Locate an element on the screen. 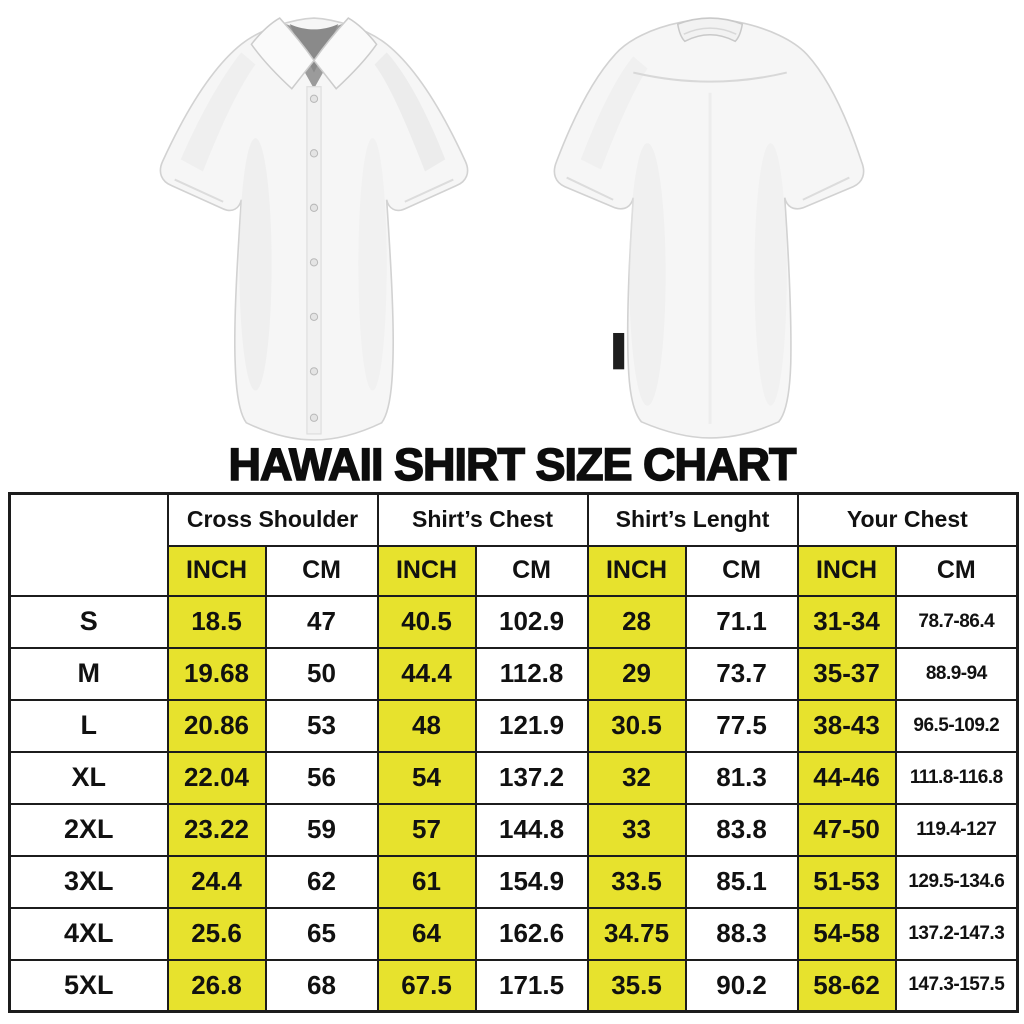 The height and width of the screenshot is (1024, 1024). value-cell: 34.75 is located at coordinates (636, 933).